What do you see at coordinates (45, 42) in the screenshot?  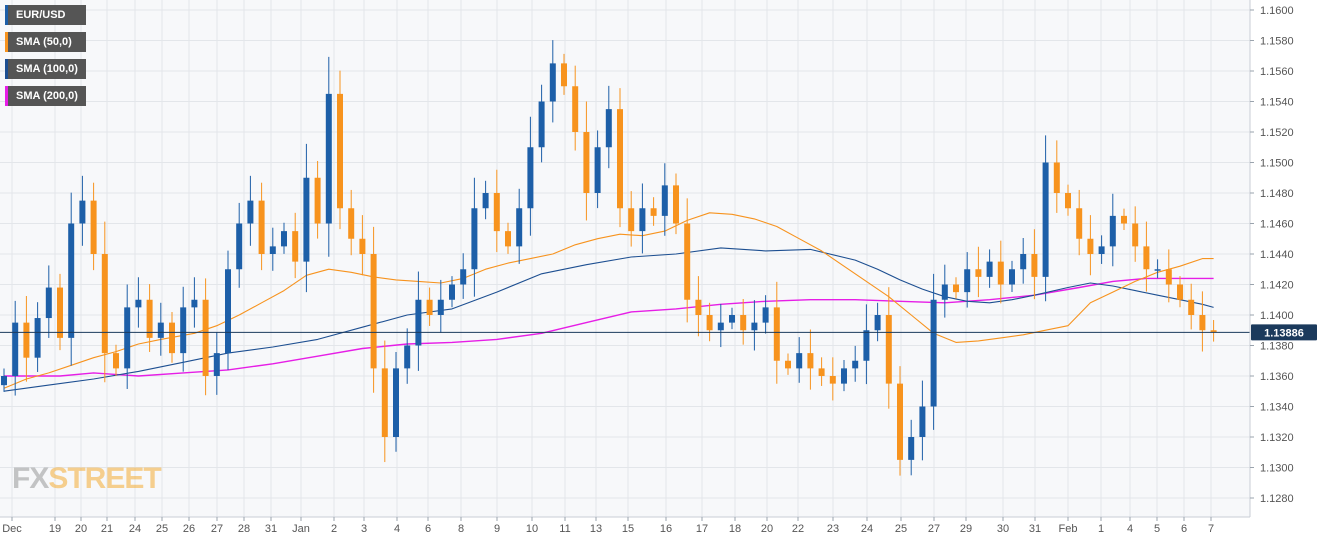 I see `legend-item-sma-50: SMA (50,0)` at bounding box center [45, 42].